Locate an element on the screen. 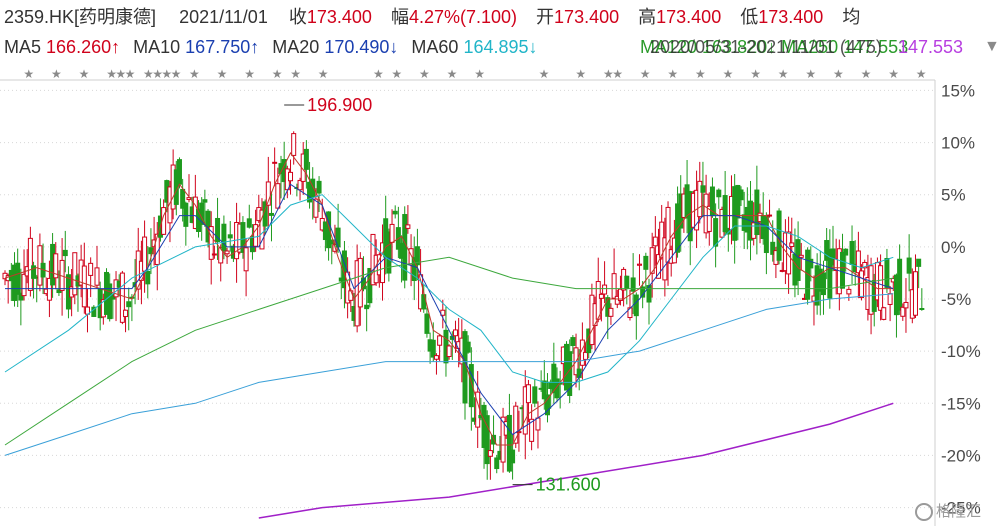  y-tick-label: 0% is located at coordinates (953, 247).